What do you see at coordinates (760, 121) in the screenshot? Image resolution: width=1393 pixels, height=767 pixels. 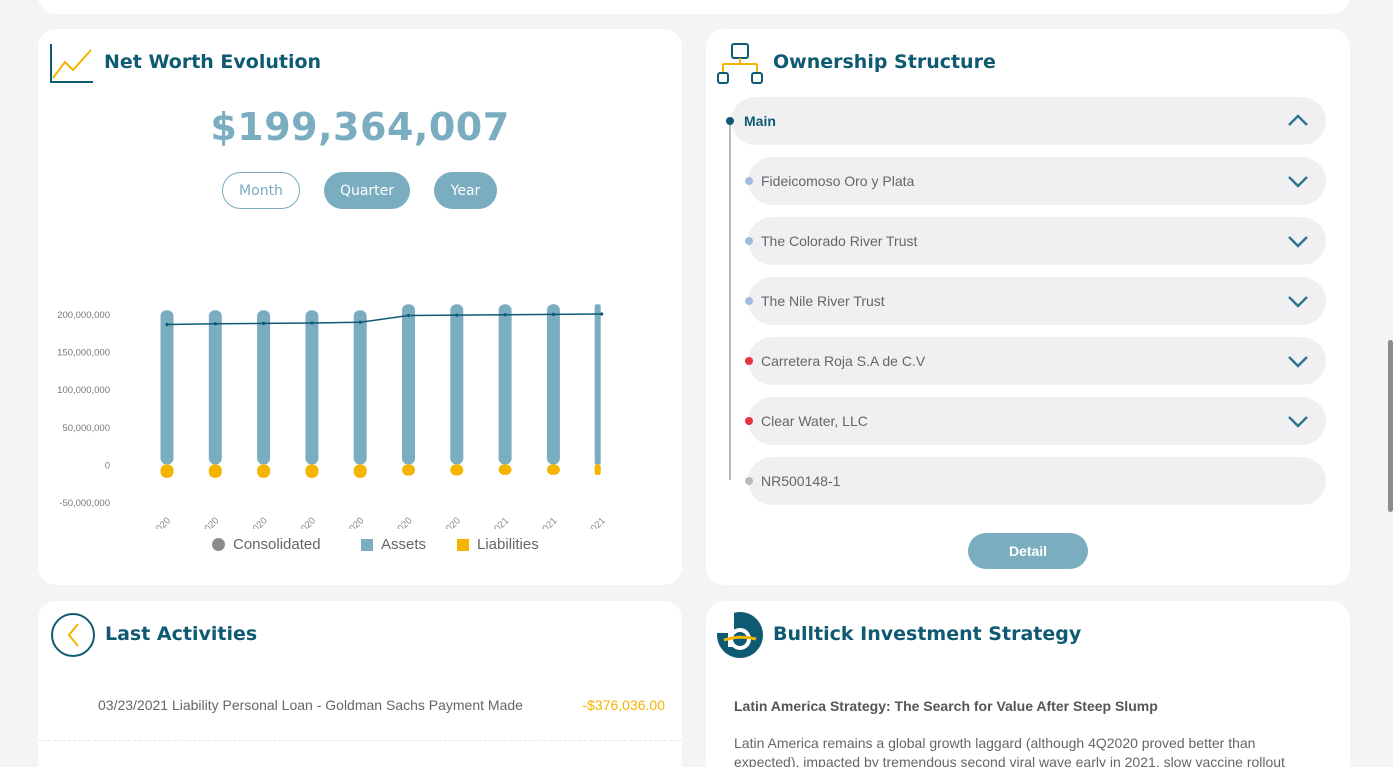 I see `owner-main-label: Main` at bounding box center [760, 121].